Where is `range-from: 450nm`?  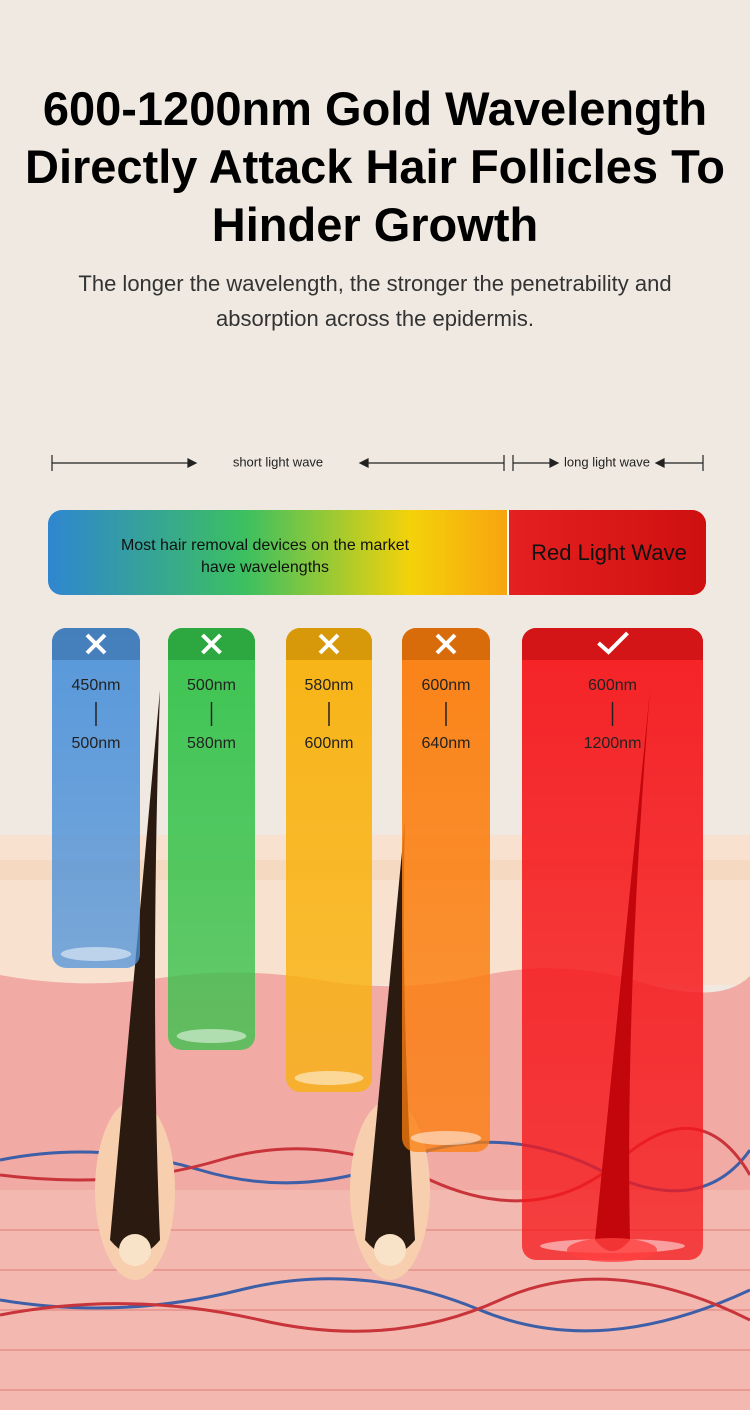
range-from: 450nm is located at coordinates (96, 685).